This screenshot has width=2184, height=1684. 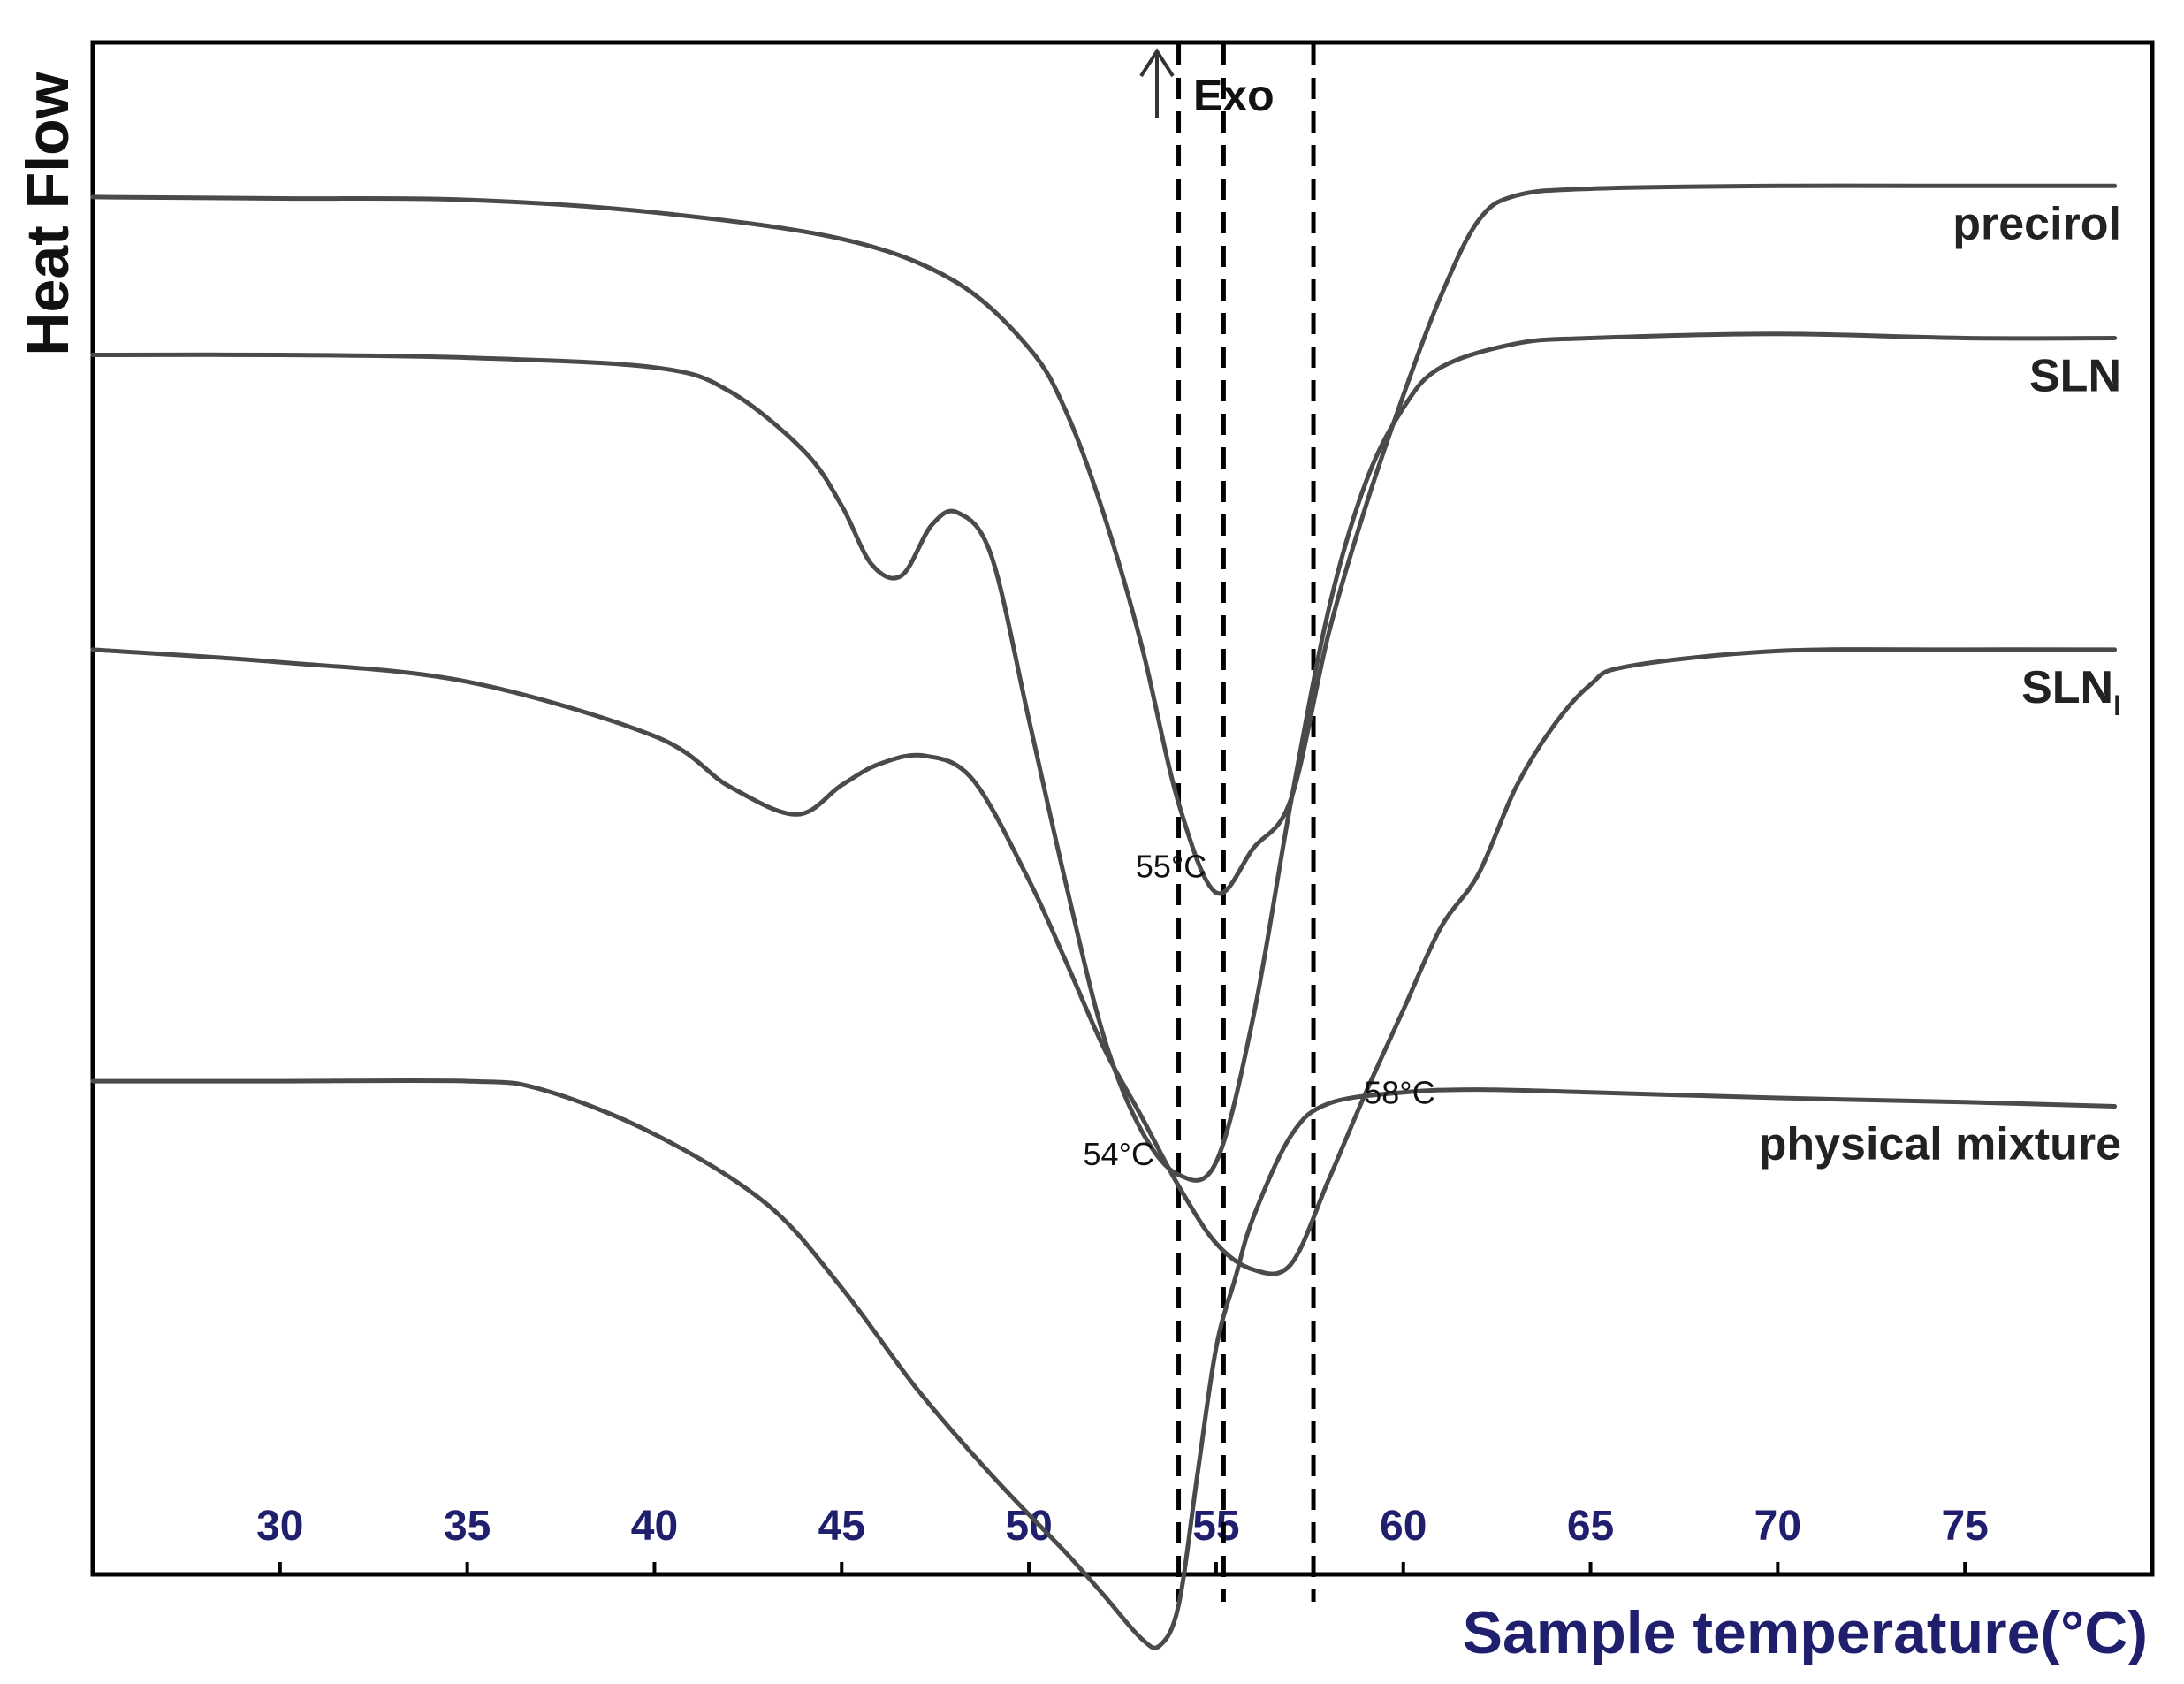 What do you see at coordinates (1777, 1527) in the screenshot?
I see `x-tick-label-70: 70` at bounding box center [1777, 1527].